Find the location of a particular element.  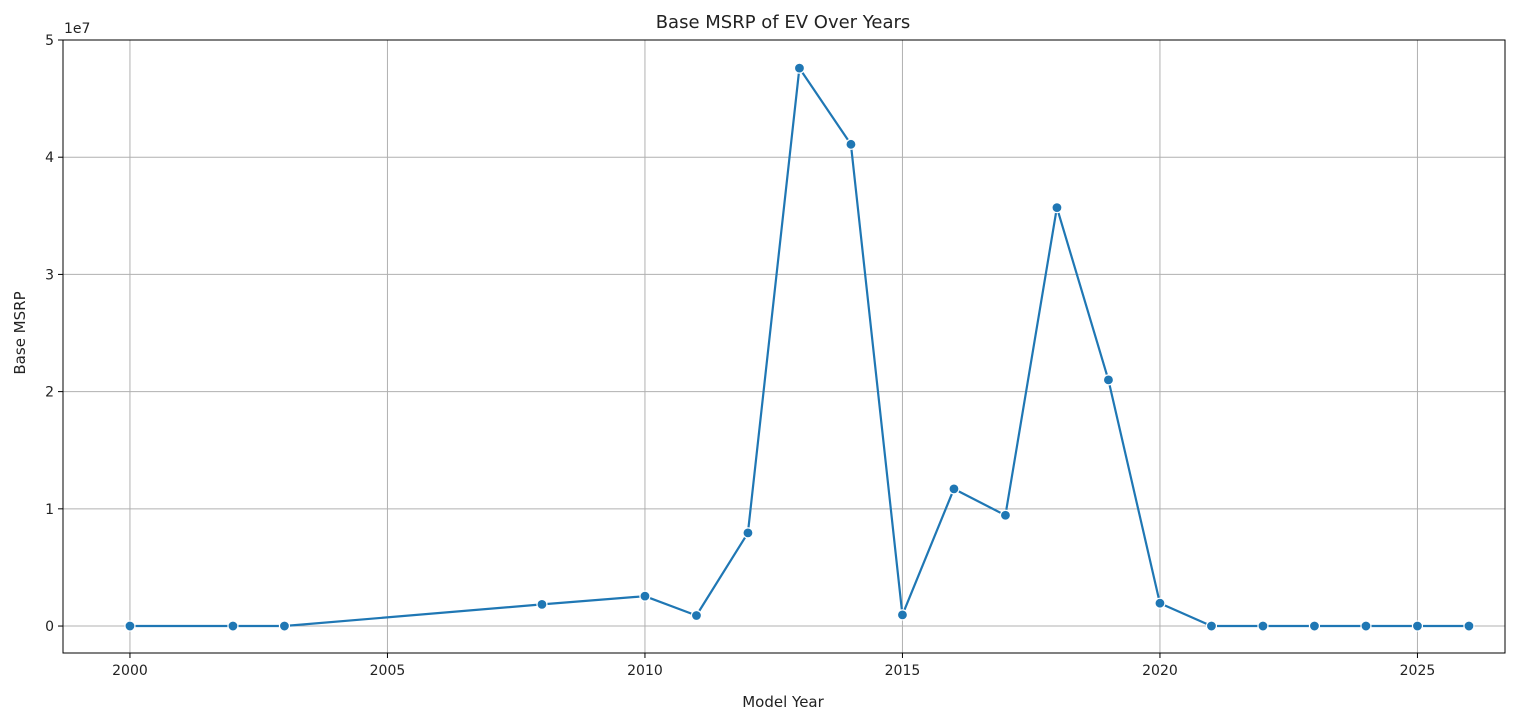

y-tick-label: 2 is located at coordinates (49, 393).